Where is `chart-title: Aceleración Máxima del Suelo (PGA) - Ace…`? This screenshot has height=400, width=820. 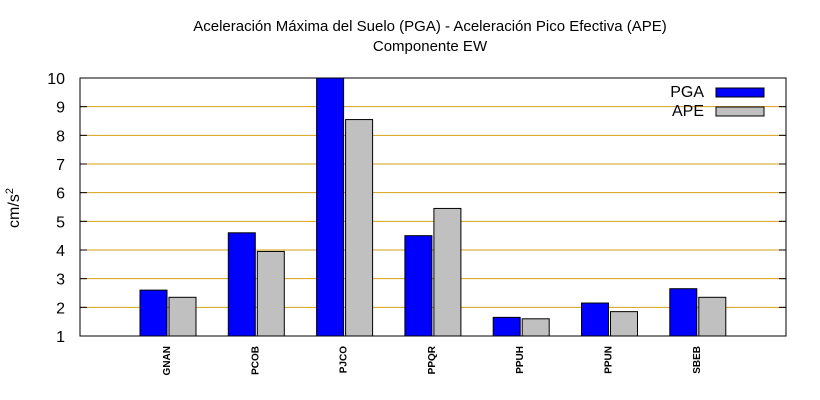
chart-title: Aceleración Máxima del Suelo (PGA) - Ace… is located at coordinates (430, 26).